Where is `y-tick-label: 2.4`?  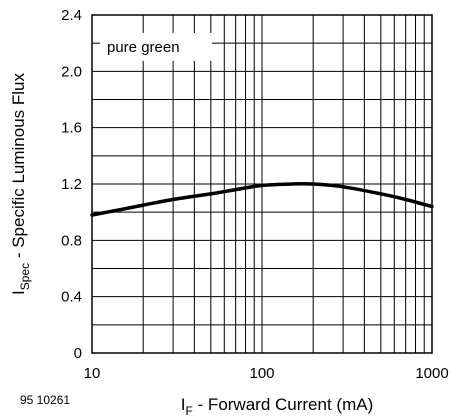 y-tick-label: 2.4 is located at coordinates (71, 15).